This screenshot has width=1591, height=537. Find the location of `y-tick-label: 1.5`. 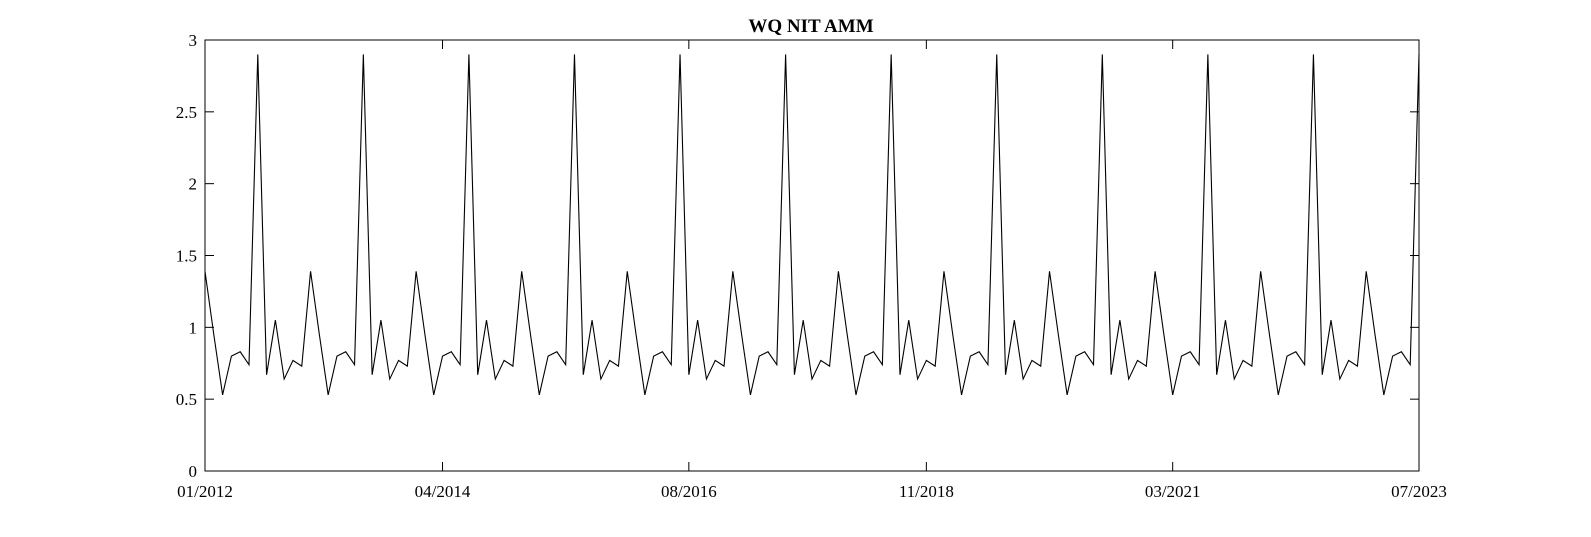

y-tick-label: 1.5 is located at coordinates (186, 256).